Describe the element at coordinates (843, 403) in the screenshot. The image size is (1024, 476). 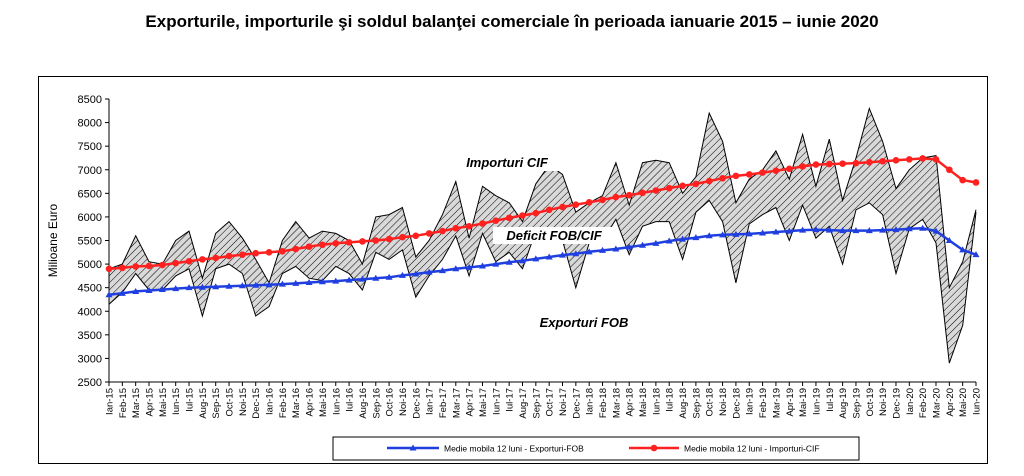
I see `x-tick-label: Aug-19` at that location.